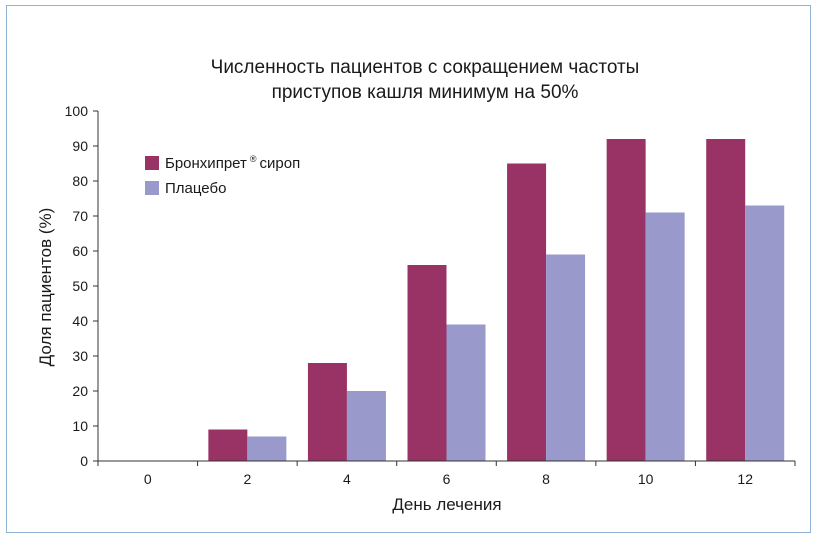 The image size is (818, 540). What do you see at coordinates (80, 251) in the screenshot?
I see `y-tick-label-6: 60` at bounding box center [80, 251].